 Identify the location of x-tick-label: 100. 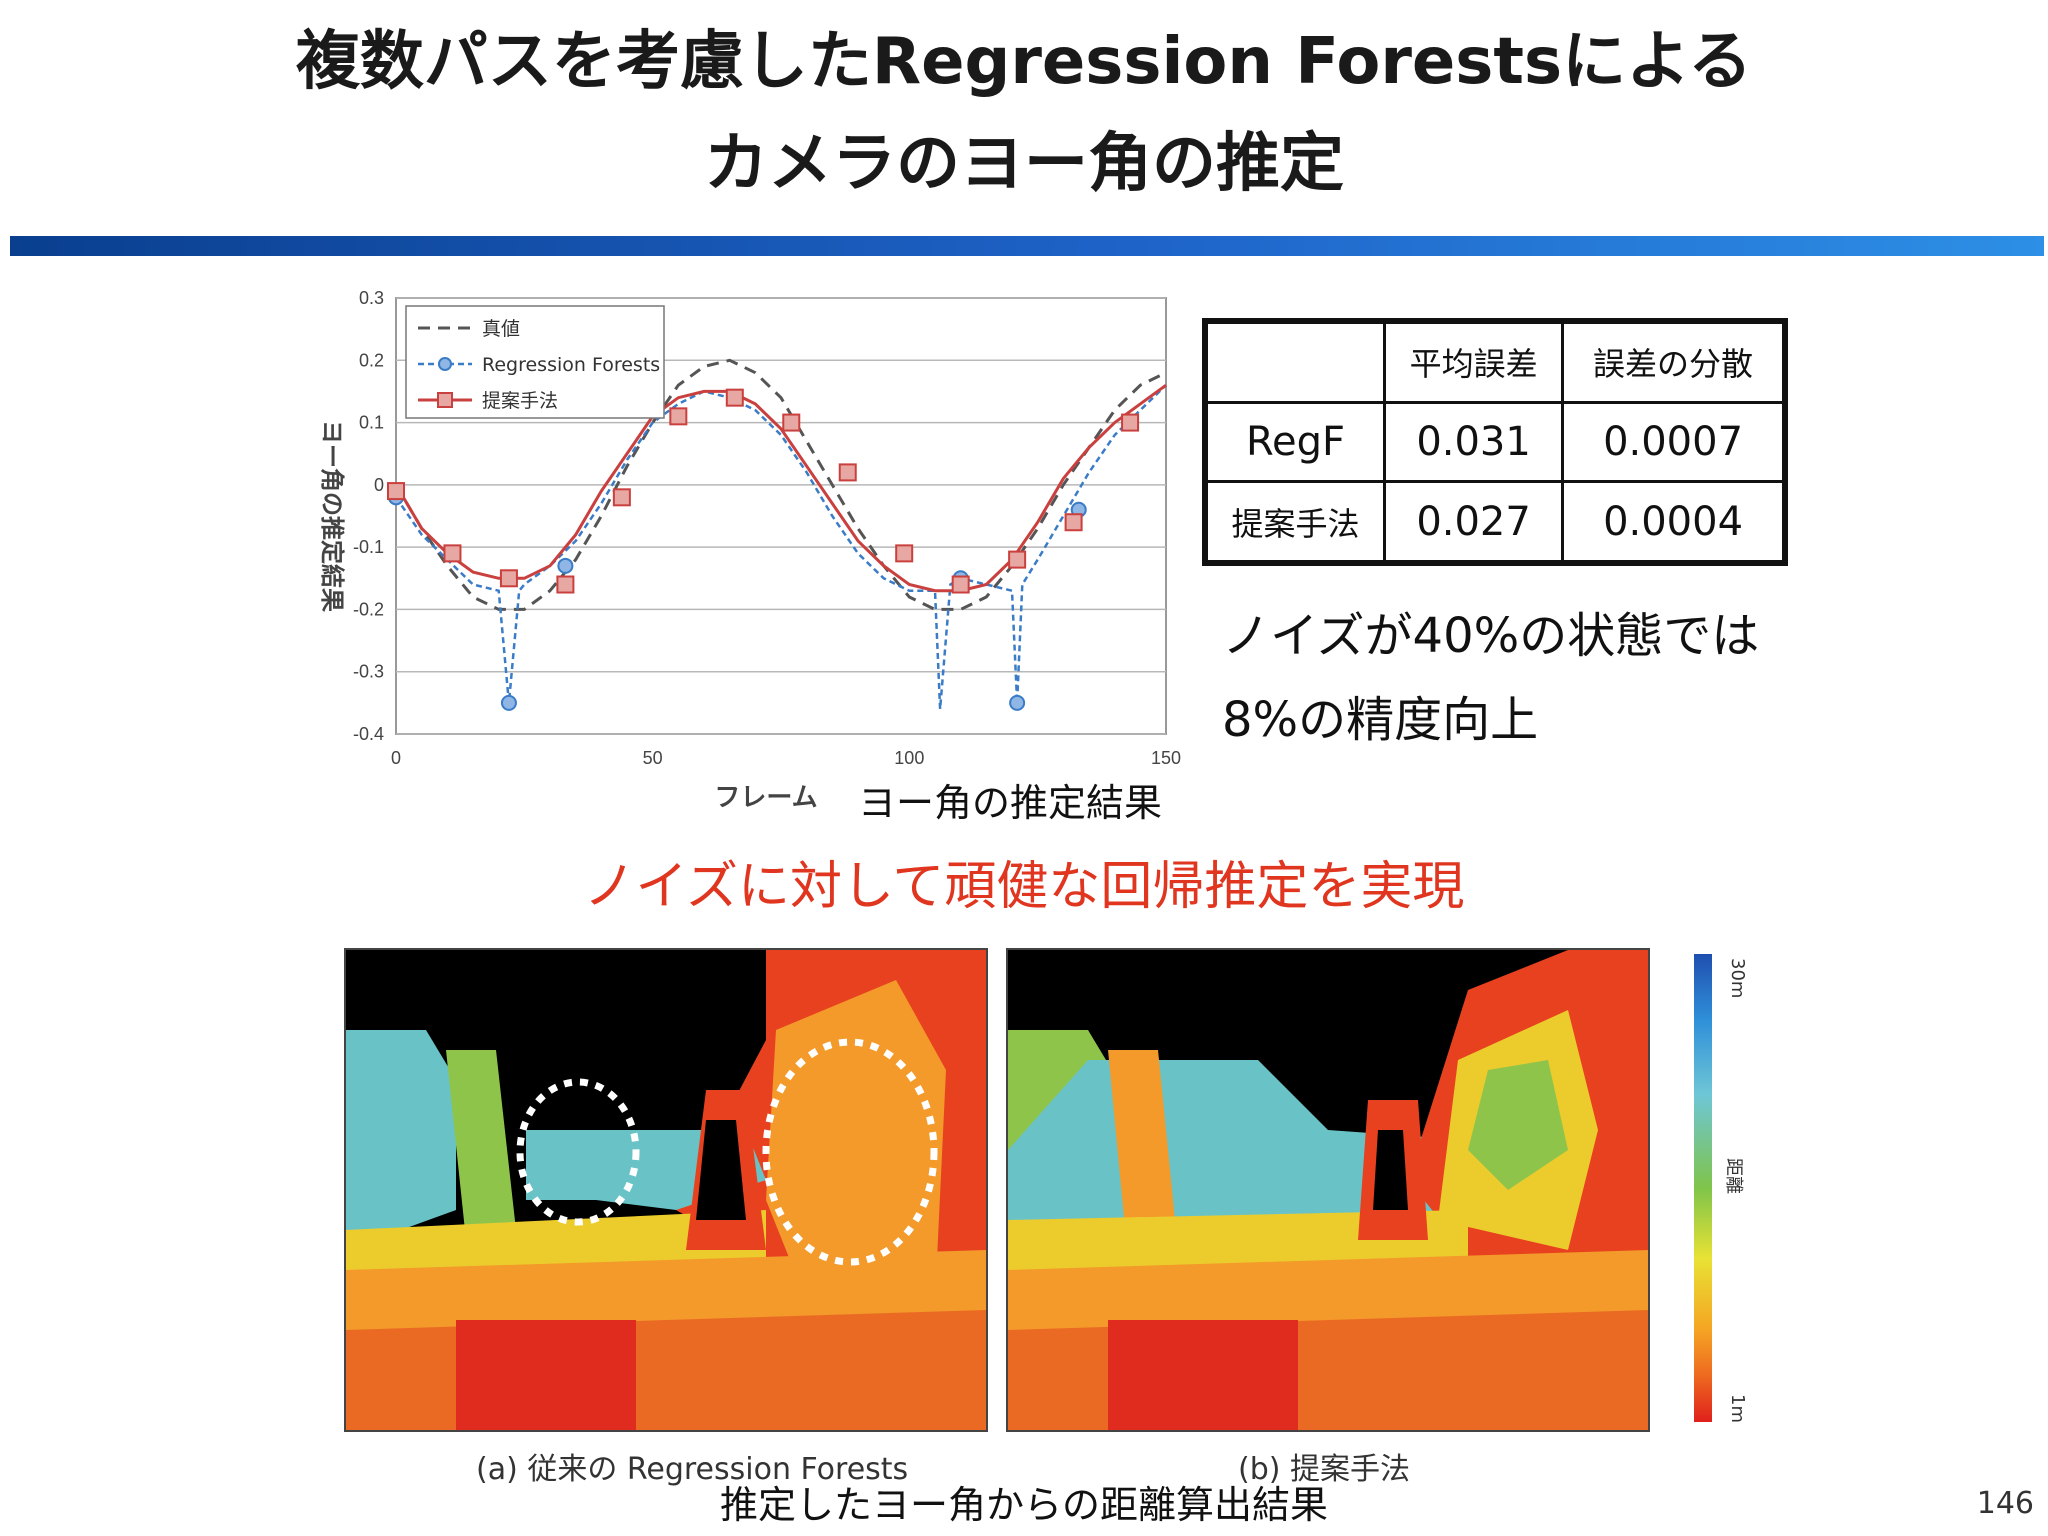
(909, 758).